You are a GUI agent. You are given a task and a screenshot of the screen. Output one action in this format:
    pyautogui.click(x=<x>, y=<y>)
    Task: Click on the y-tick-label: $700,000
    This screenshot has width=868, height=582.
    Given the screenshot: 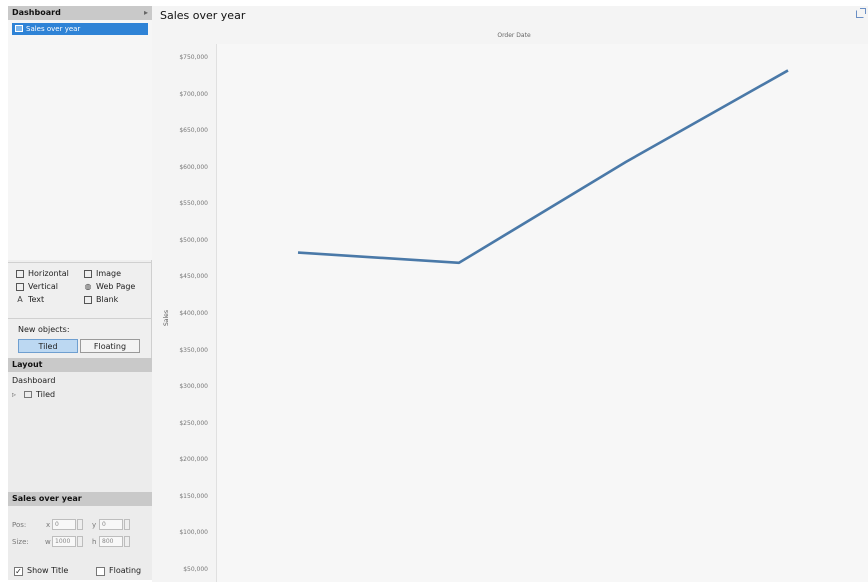 What is the action you would take?
    pyautogui.click(x=193, y=94)
    